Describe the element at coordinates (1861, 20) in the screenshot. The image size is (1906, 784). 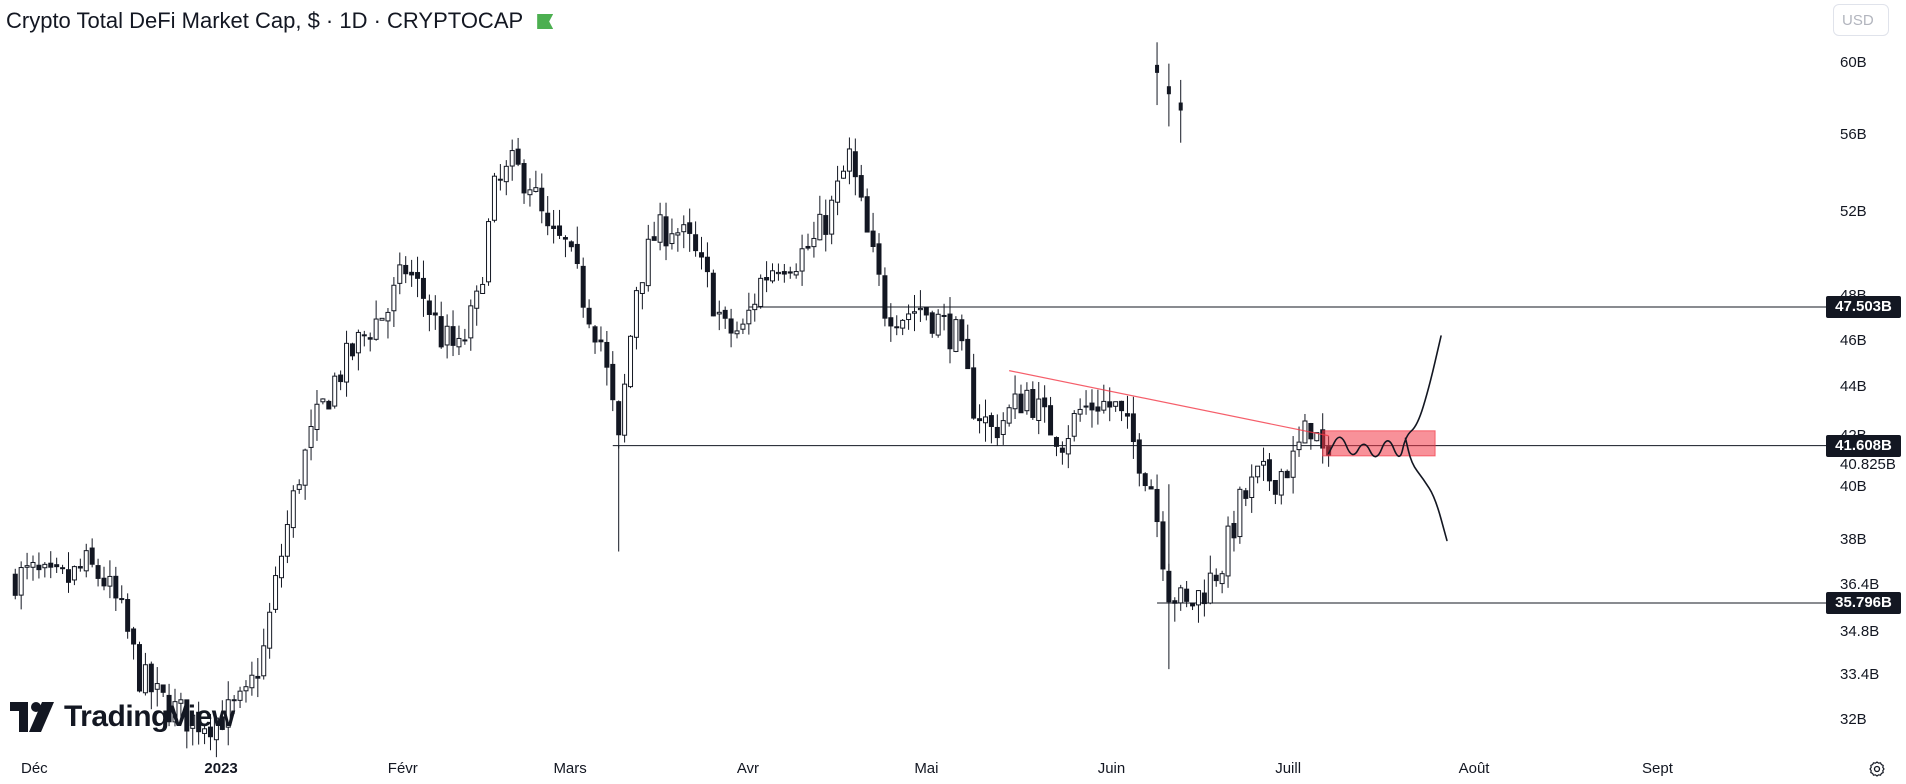
I see `currency-button: USD` at that location.